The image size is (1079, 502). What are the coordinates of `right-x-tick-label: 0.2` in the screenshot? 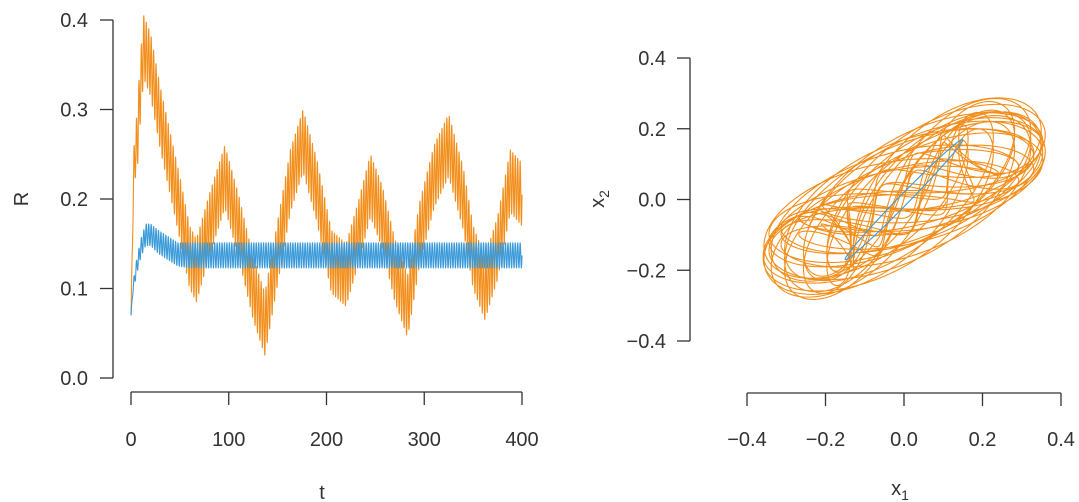 It's located at (983, 440).